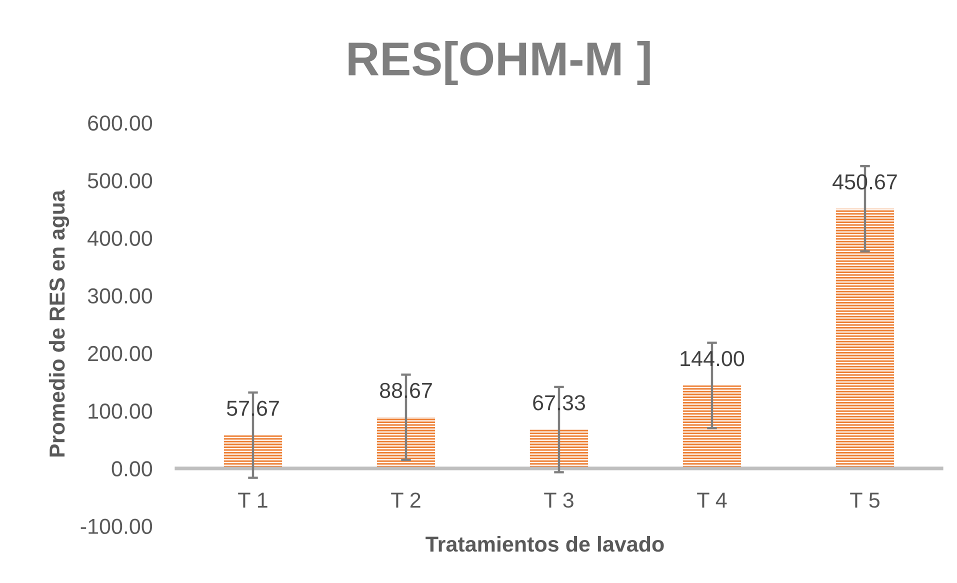 This screenshot has height=583, width=957. What do you see at coordinates (865, 500) in the screenshot?
I see `x-tick-label: T 5` at bounding box center [865, 500].